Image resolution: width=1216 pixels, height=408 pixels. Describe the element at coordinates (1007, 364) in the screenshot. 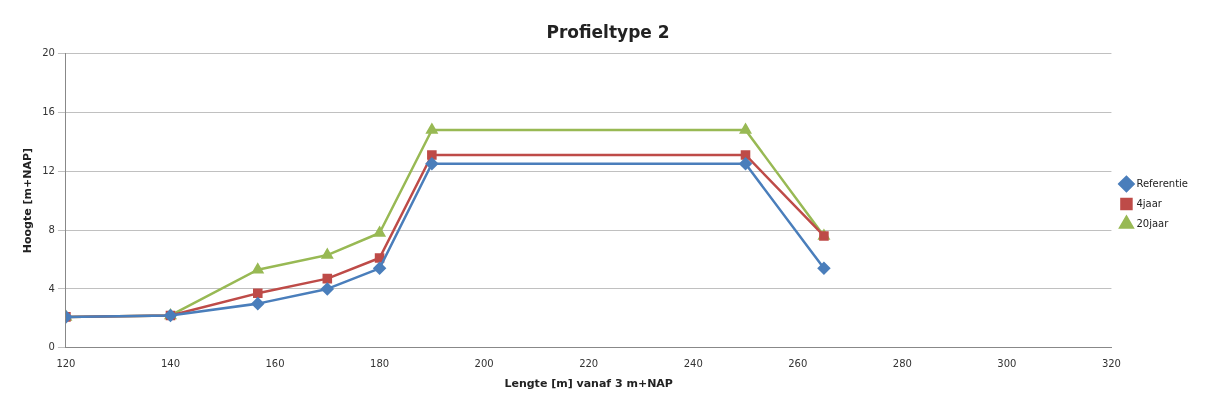

I see `x-tick-label: 300` at that location.